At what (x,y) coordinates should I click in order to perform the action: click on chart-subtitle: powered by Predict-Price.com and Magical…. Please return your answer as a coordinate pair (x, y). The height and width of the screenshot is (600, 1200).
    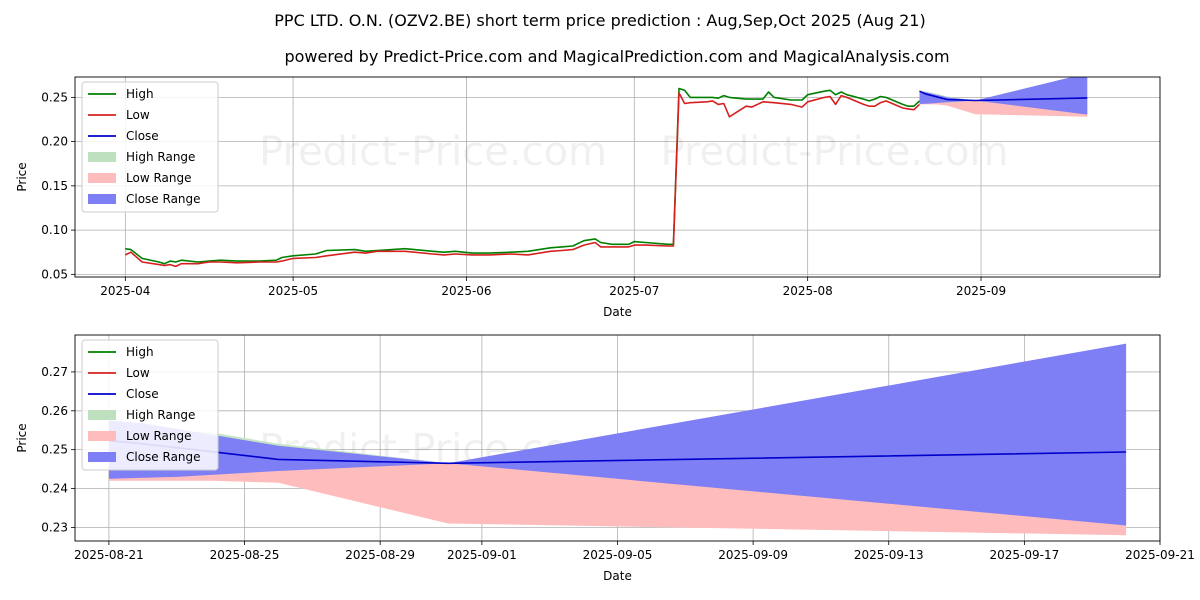
    Looking at the image, I should click on (616, 56).